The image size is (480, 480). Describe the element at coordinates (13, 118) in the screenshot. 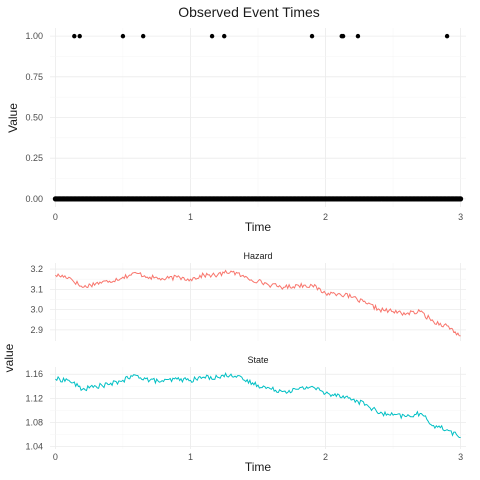

I see `top-y-axis-title: Value` at that location.